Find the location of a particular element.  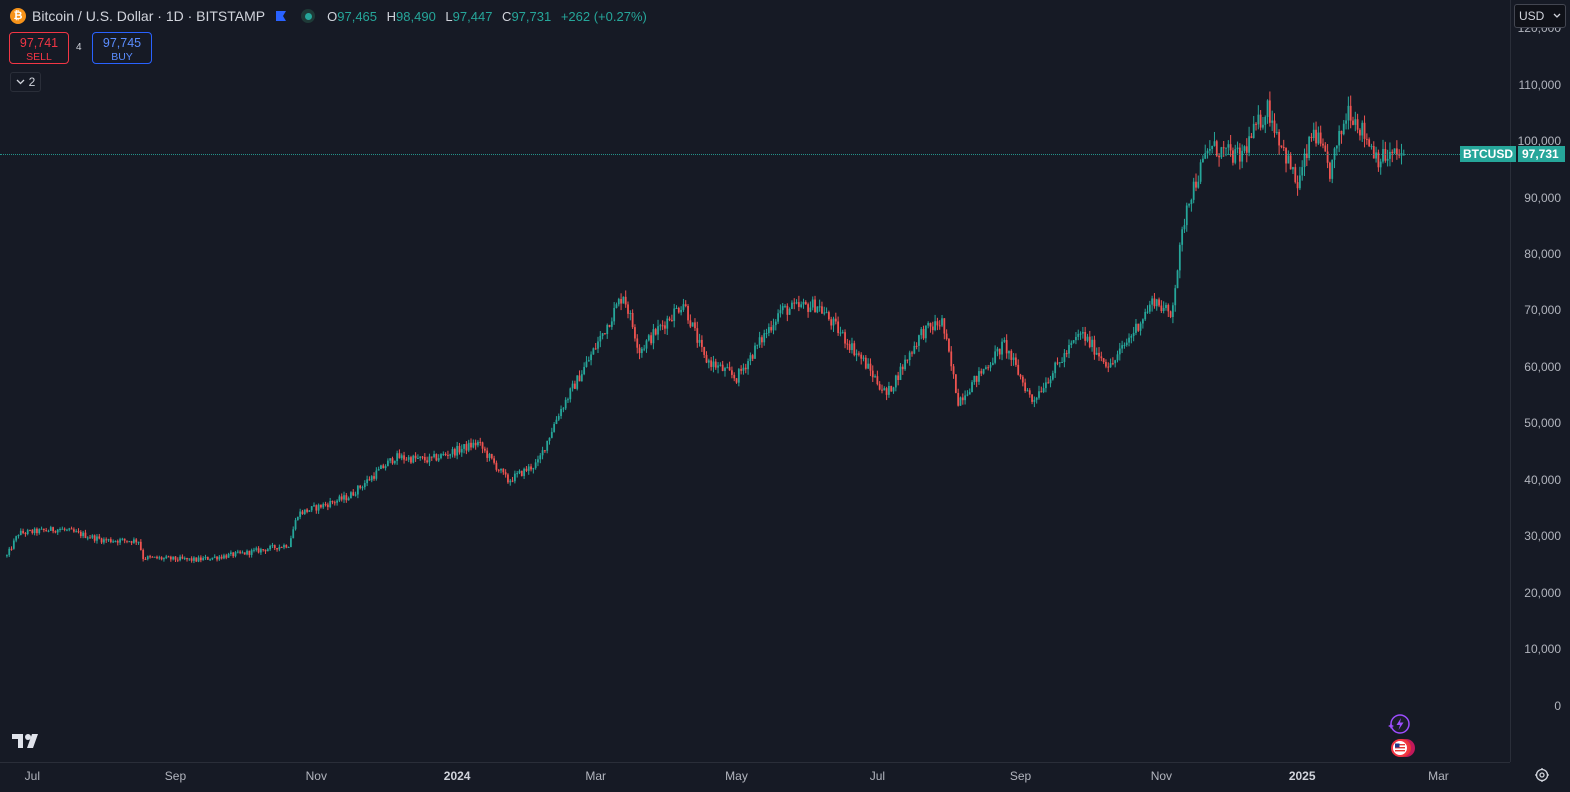

symbol-title: Bitcoin / U.S. Dollar · 1D · BITSTAMP is located at coordinates (149, 16).